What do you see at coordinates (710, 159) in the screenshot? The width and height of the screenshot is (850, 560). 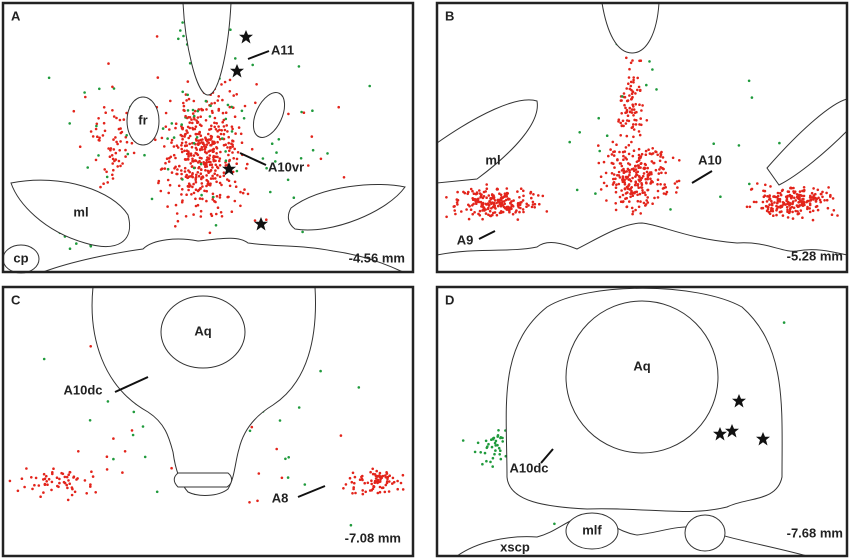 I see `region-label: A10` at bounding box center [710, 159].